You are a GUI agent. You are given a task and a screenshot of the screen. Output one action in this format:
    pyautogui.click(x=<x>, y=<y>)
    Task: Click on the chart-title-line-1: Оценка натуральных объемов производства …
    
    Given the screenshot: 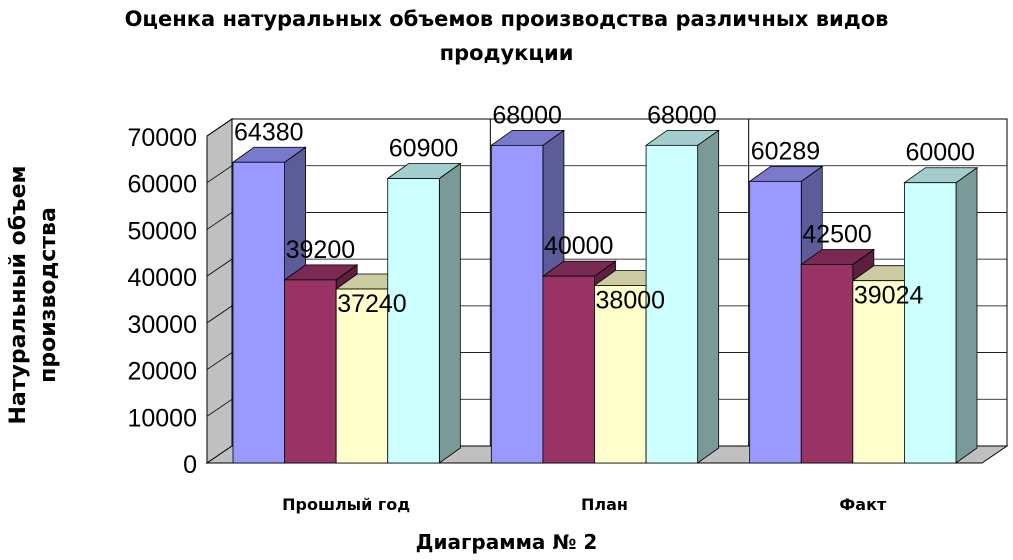 What is the action you would take?
    pyautogui.click(x=506, y=19)
    